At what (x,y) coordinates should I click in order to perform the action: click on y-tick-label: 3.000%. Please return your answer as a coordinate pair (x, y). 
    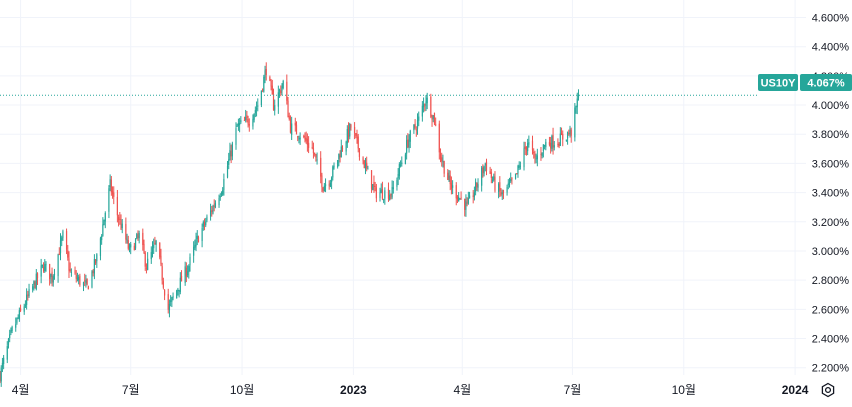
    Looking at the image, I should click on (831, 252).